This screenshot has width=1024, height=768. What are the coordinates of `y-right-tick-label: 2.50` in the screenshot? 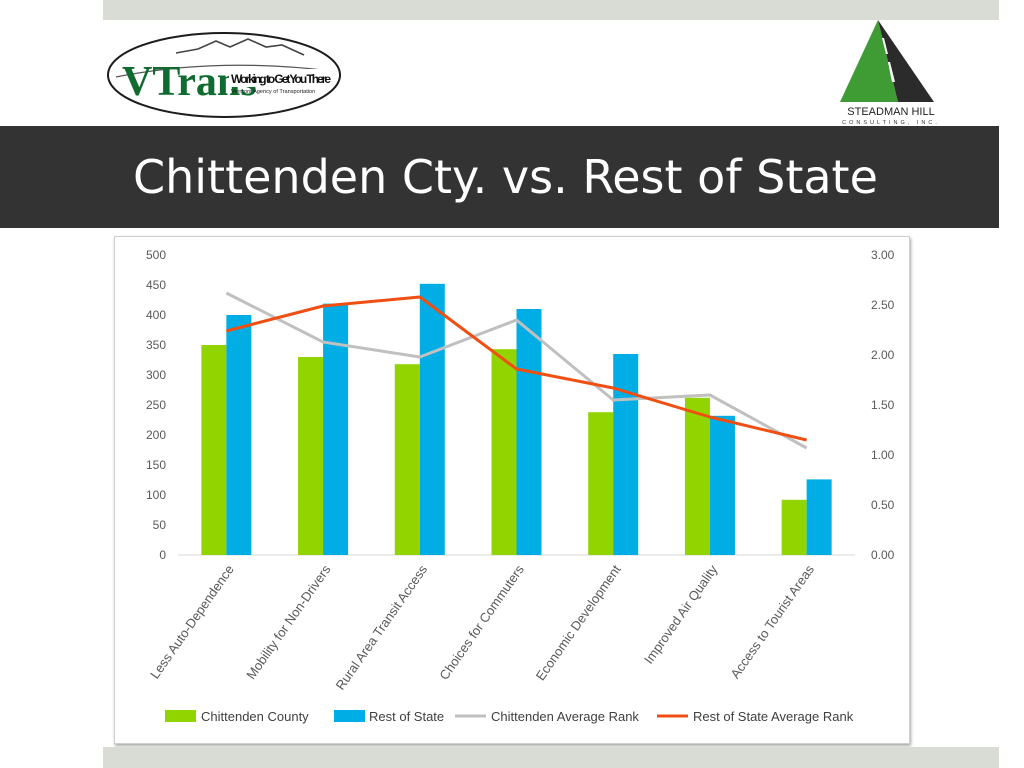 It's located at (883, 305).